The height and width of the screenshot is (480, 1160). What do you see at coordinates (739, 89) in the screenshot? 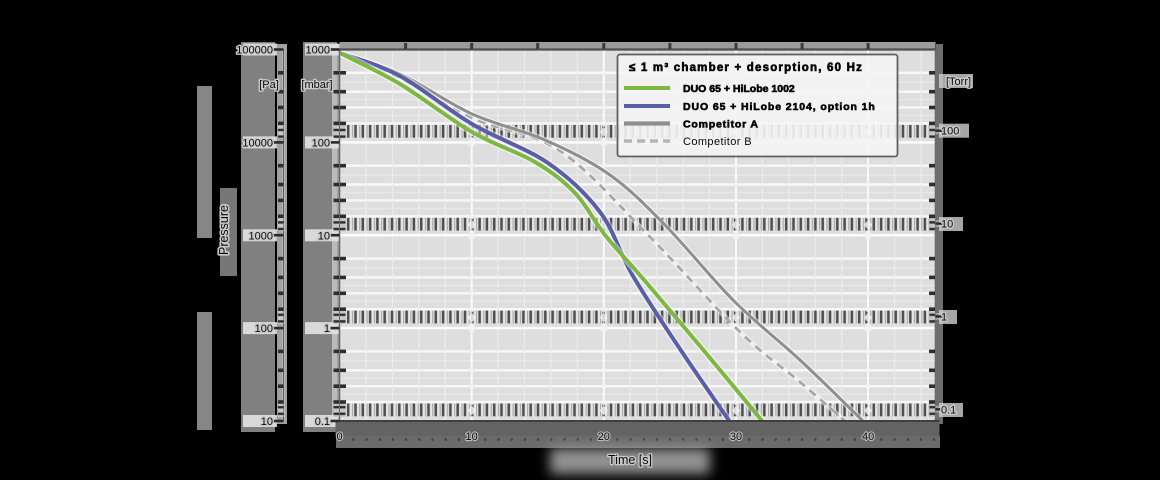
I see `svg-text: DUO 65 + HiLobe 1002` at bounding box center [739, 89].